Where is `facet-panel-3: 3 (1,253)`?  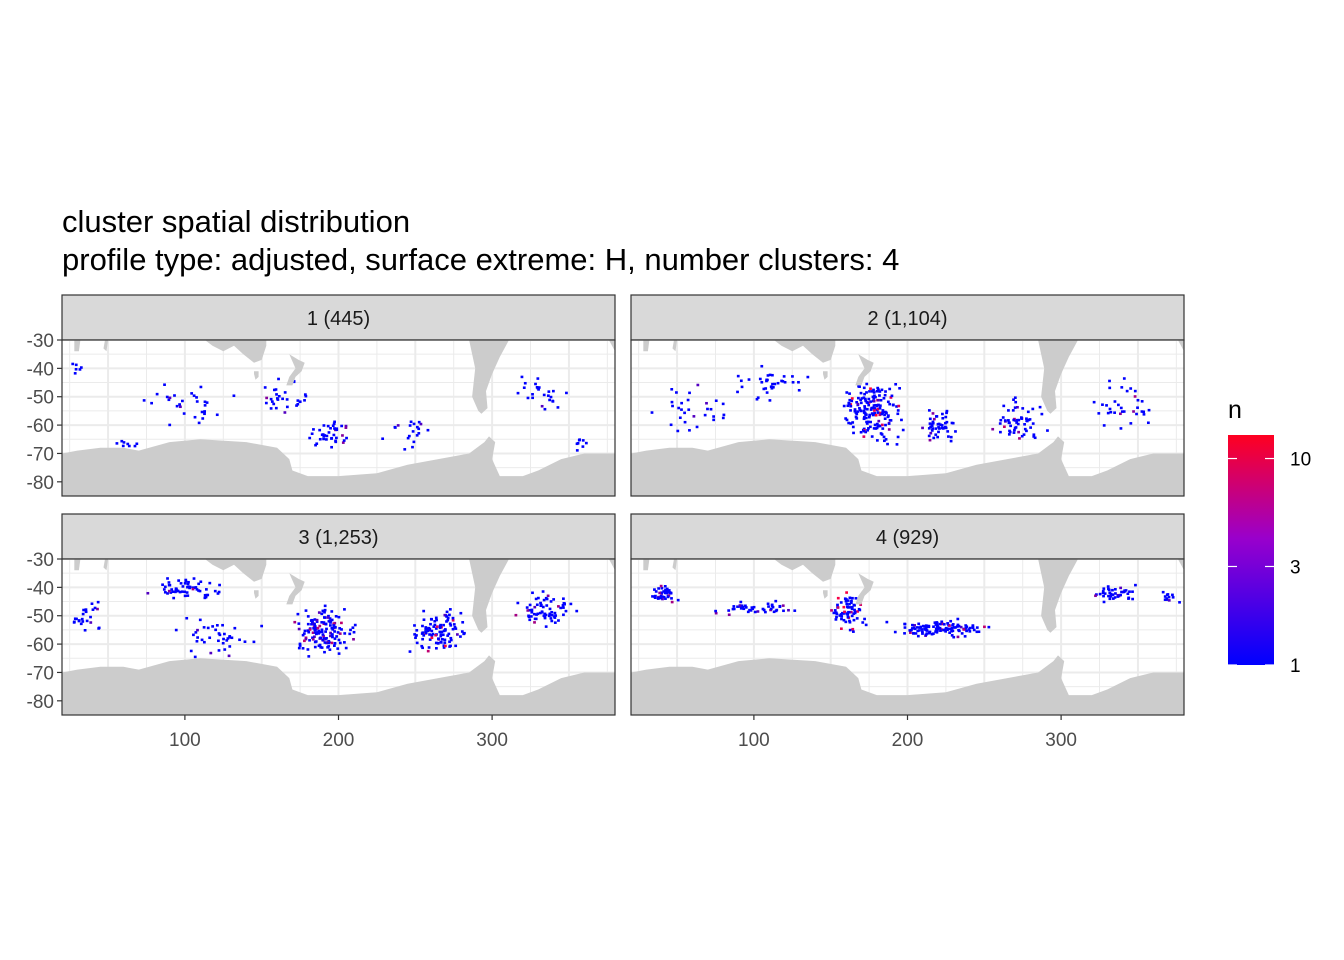
facet-panel-3: 3 (1,253) is located at coordinates (338, 614).